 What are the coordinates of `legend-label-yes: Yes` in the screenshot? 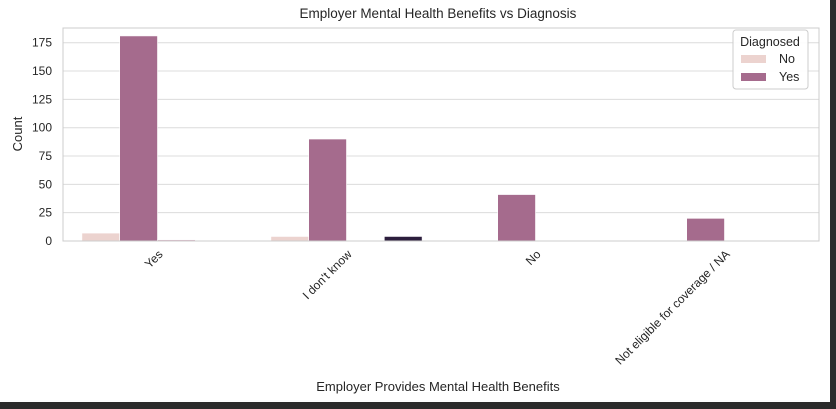 It's located at (789, 77).